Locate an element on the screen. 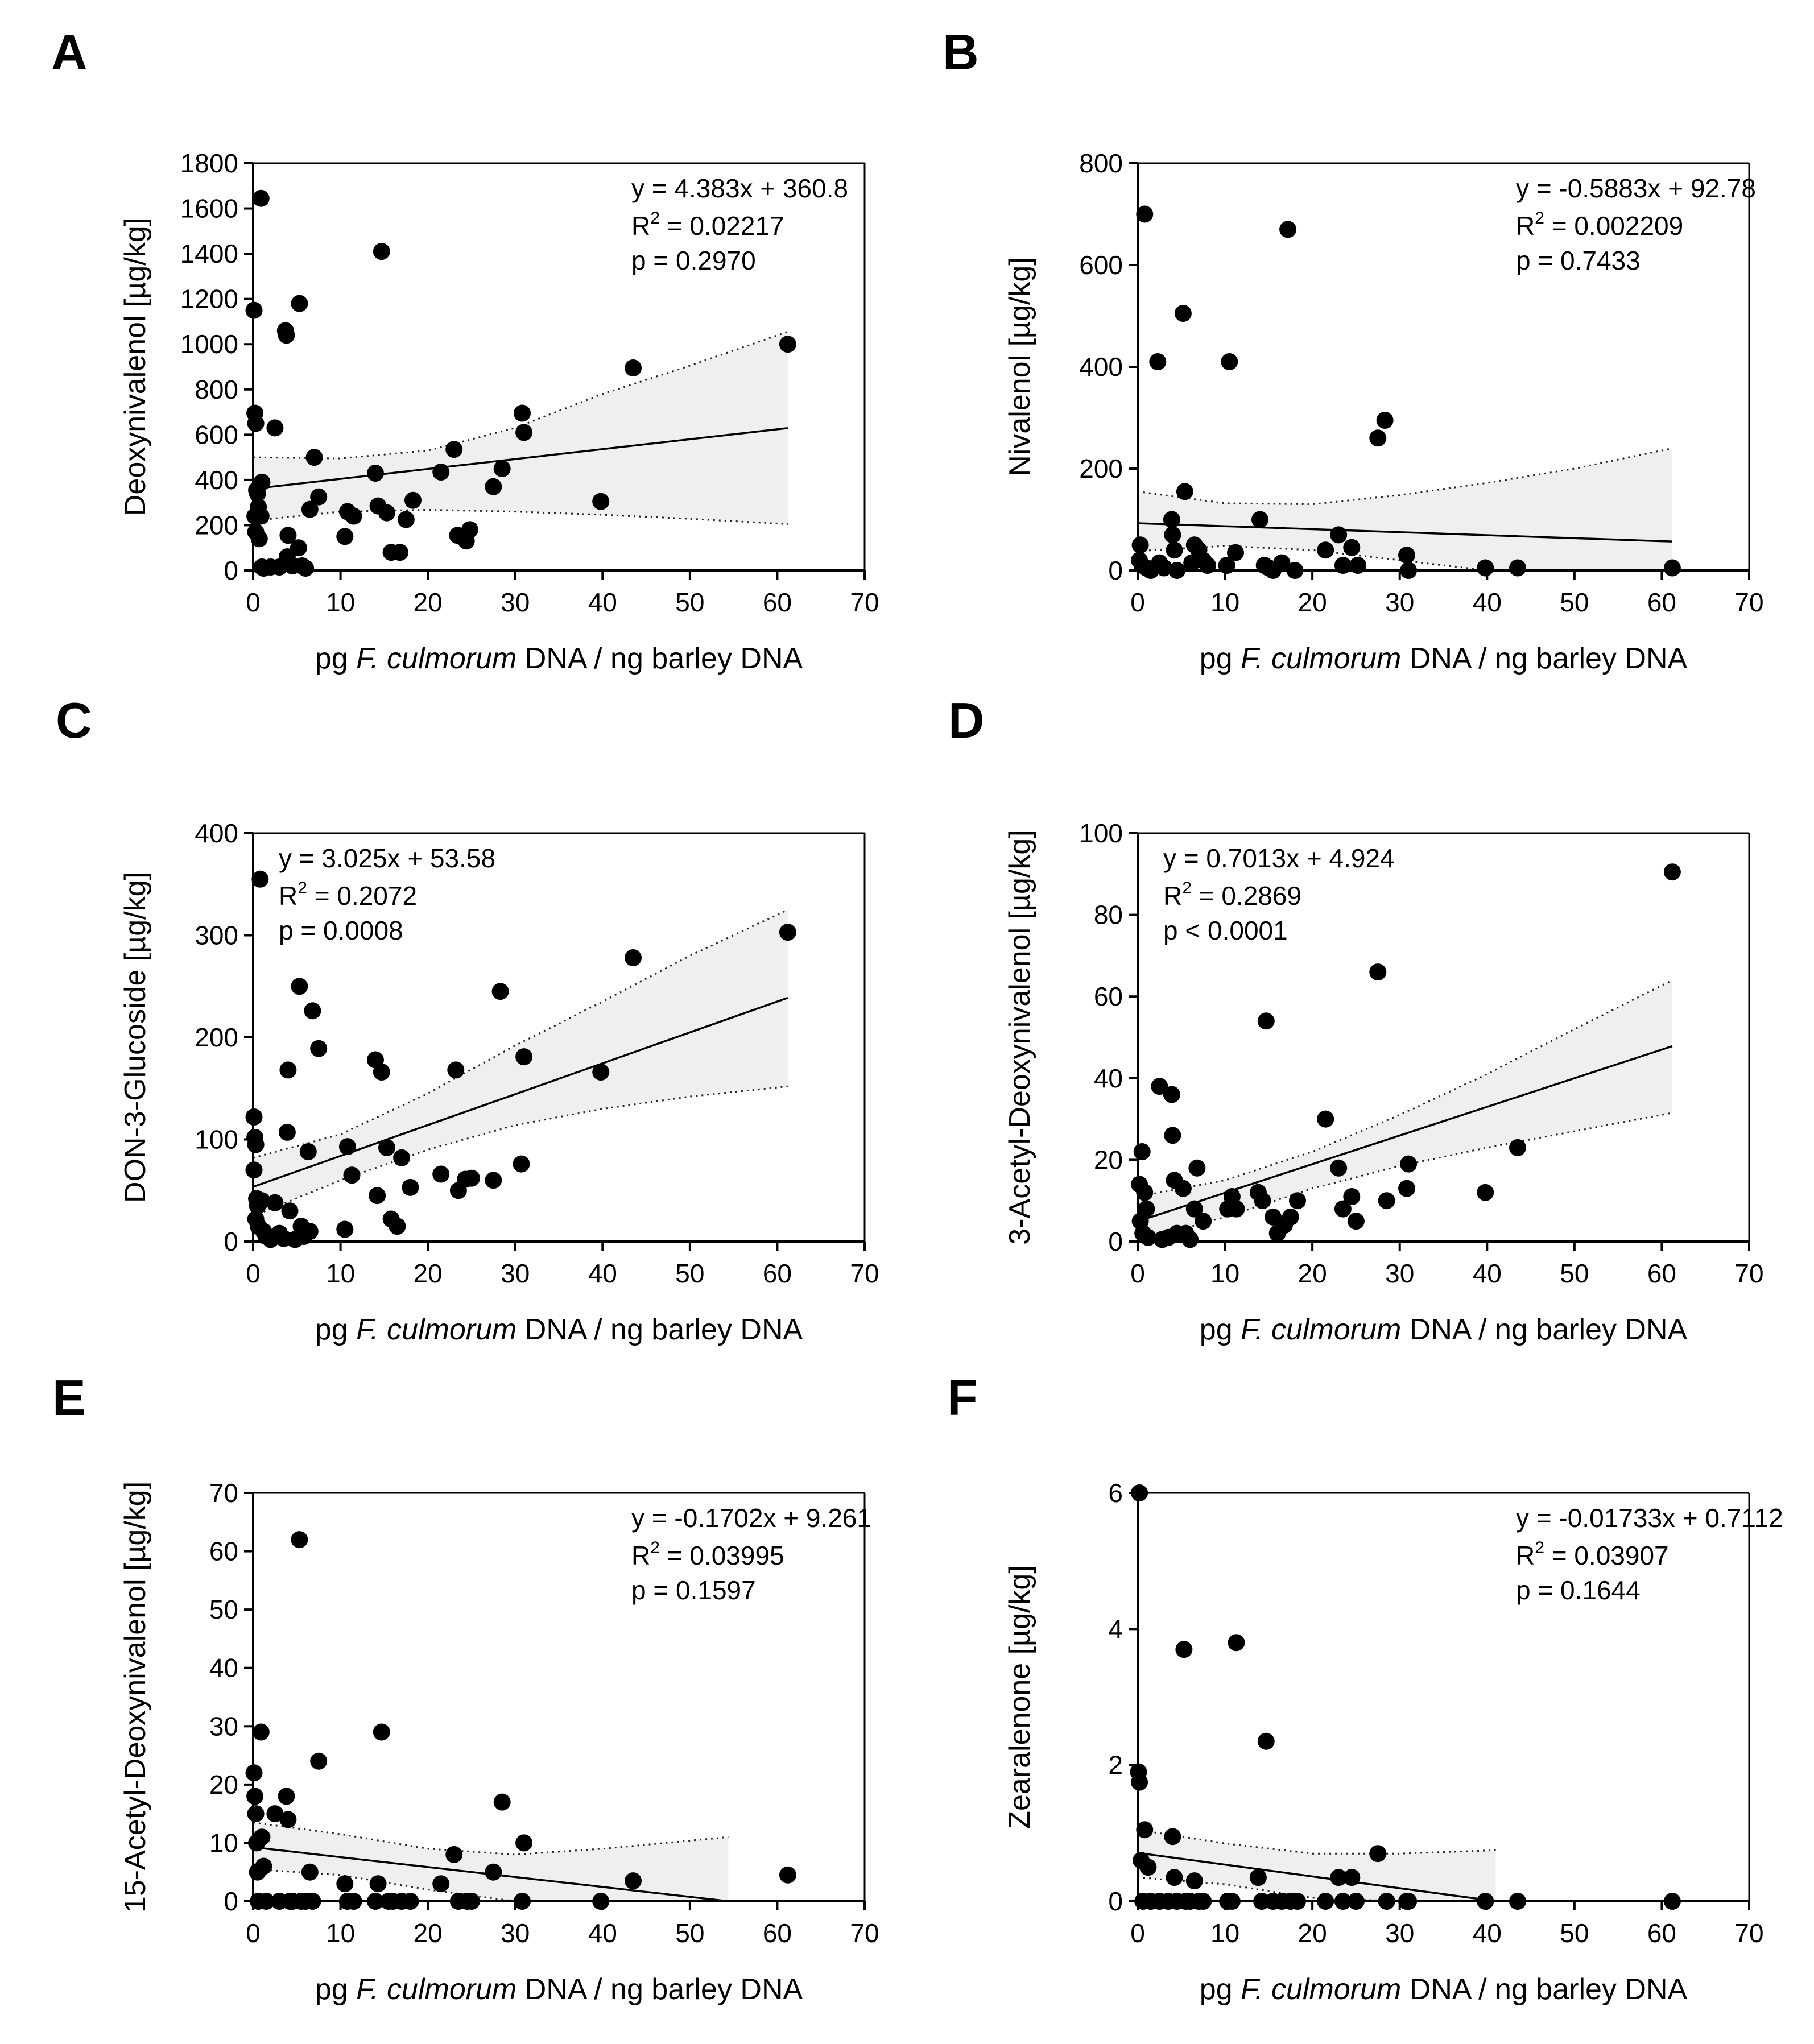 Image resolution: width=1814 pixels, height=2044 pixels. x-axis-title-pre: pg is located at coordinates (1221, 658).